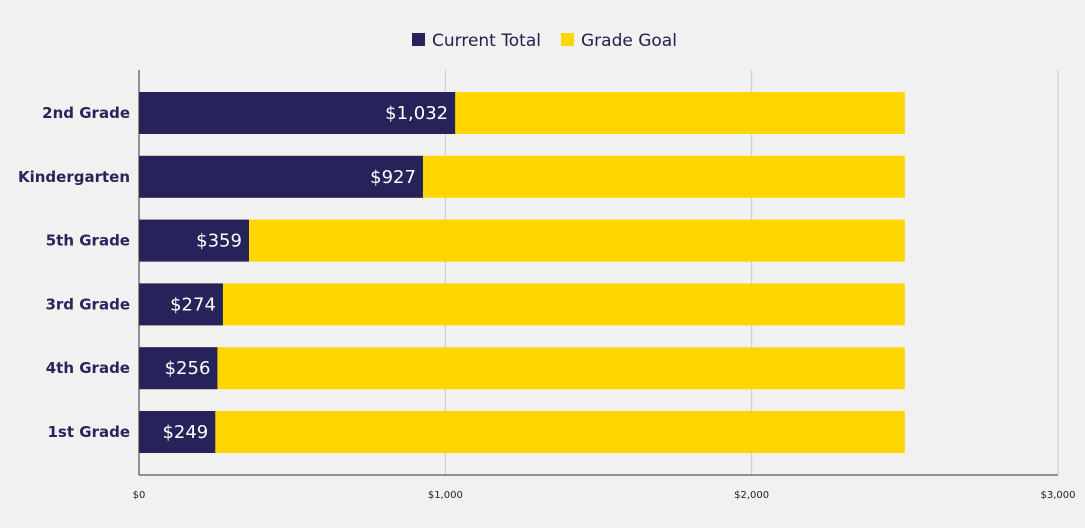 The width and height of the screenshot is (1085, 528). Describe the element at coordinates (393, 177) in the screenshot. I see `data-label: $927` at that location.